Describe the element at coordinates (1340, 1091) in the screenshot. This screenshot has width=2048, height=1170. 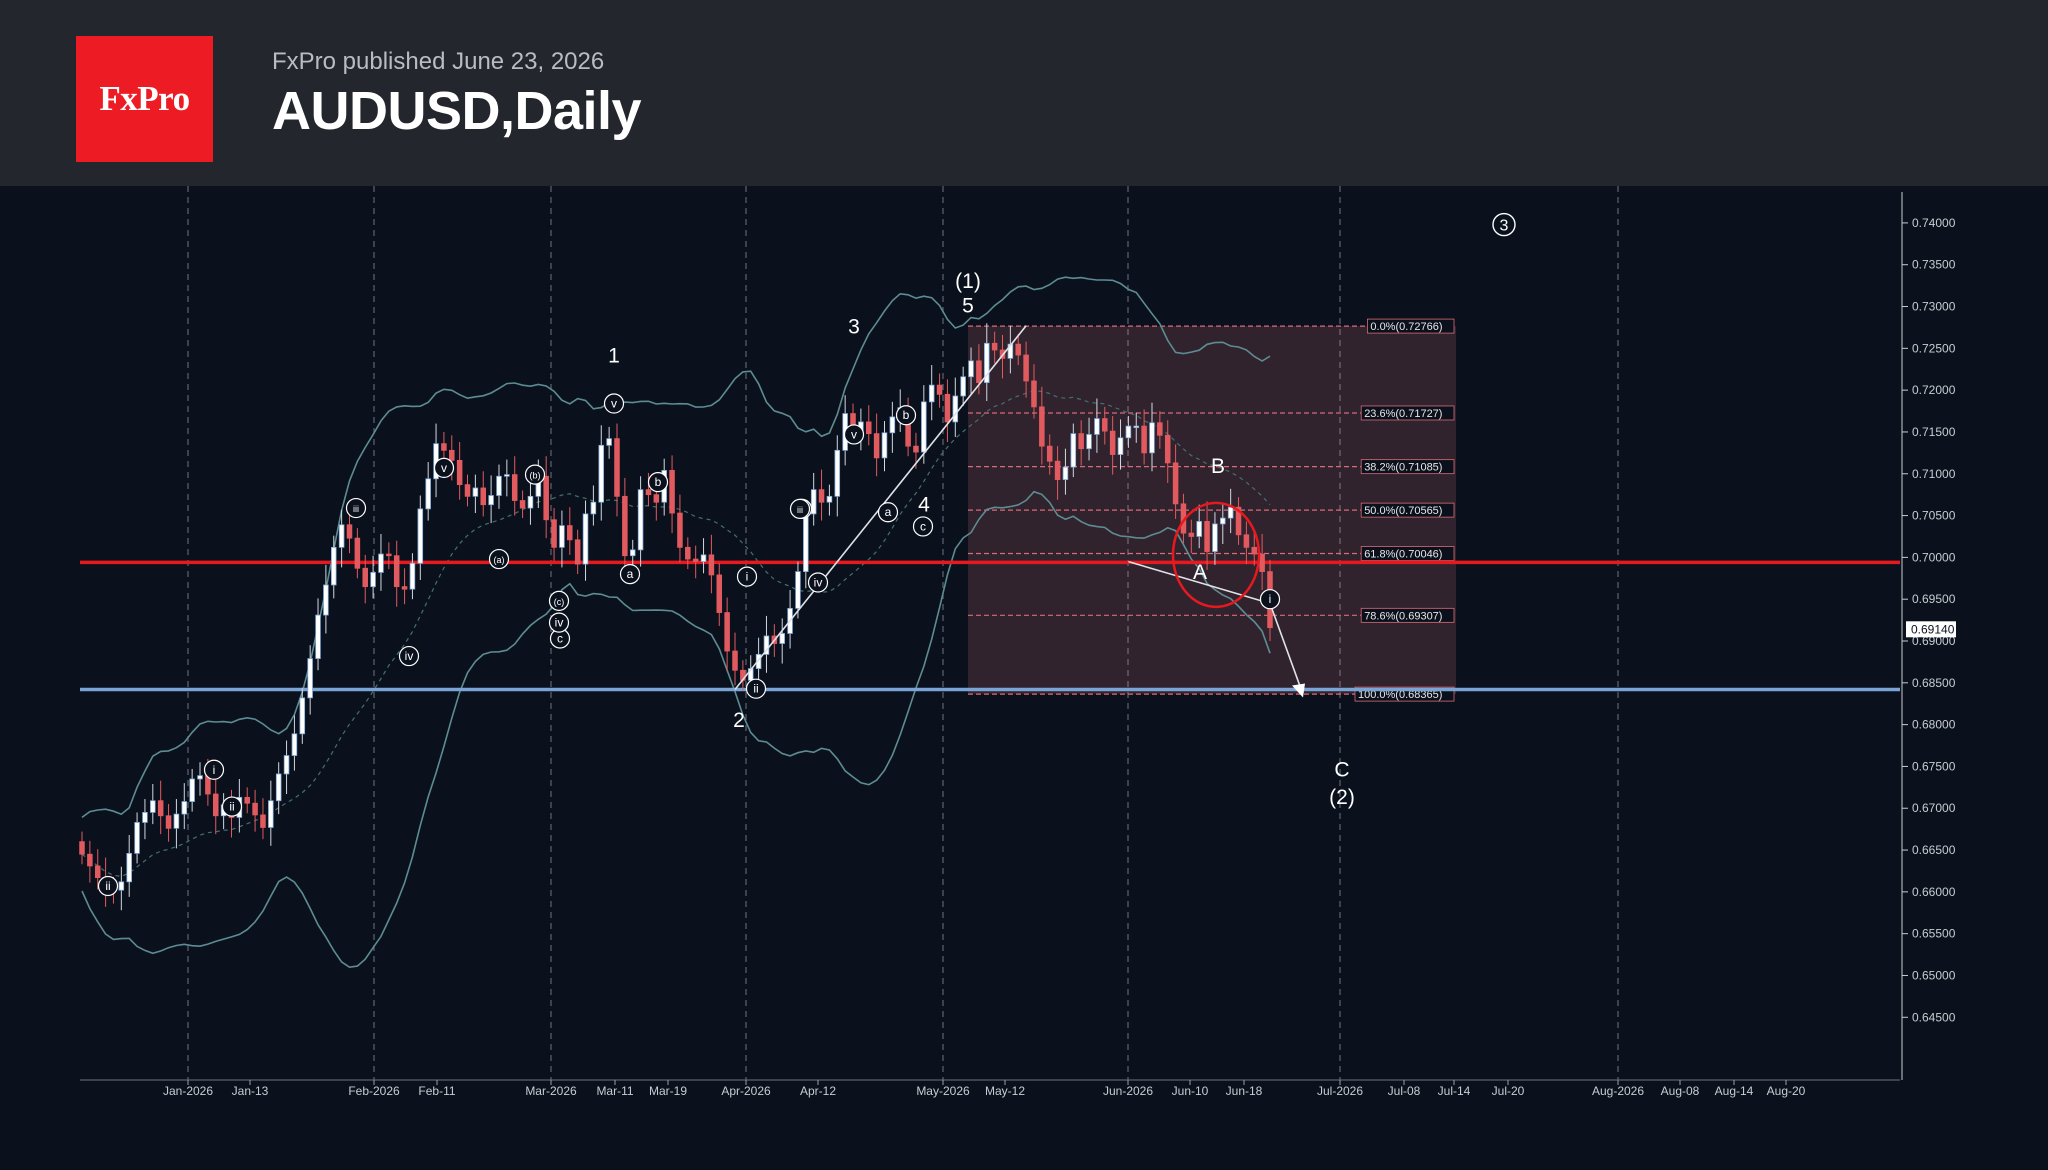
I see `time-tick-label: Jul-2026` at that location.